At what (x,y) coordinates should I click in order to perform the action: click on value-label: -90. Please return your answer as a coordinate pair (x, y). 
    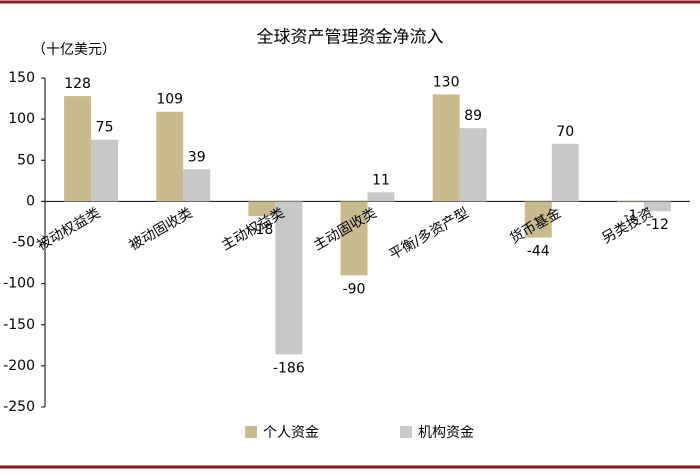
    Looking at the image, I should click on (354, 289).